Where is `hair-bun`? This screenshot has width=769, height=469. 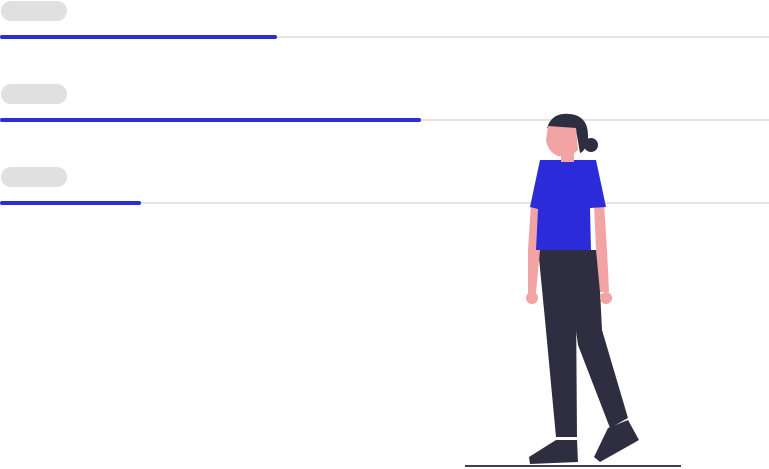 hair-bun is located at coordinates (591, 145).